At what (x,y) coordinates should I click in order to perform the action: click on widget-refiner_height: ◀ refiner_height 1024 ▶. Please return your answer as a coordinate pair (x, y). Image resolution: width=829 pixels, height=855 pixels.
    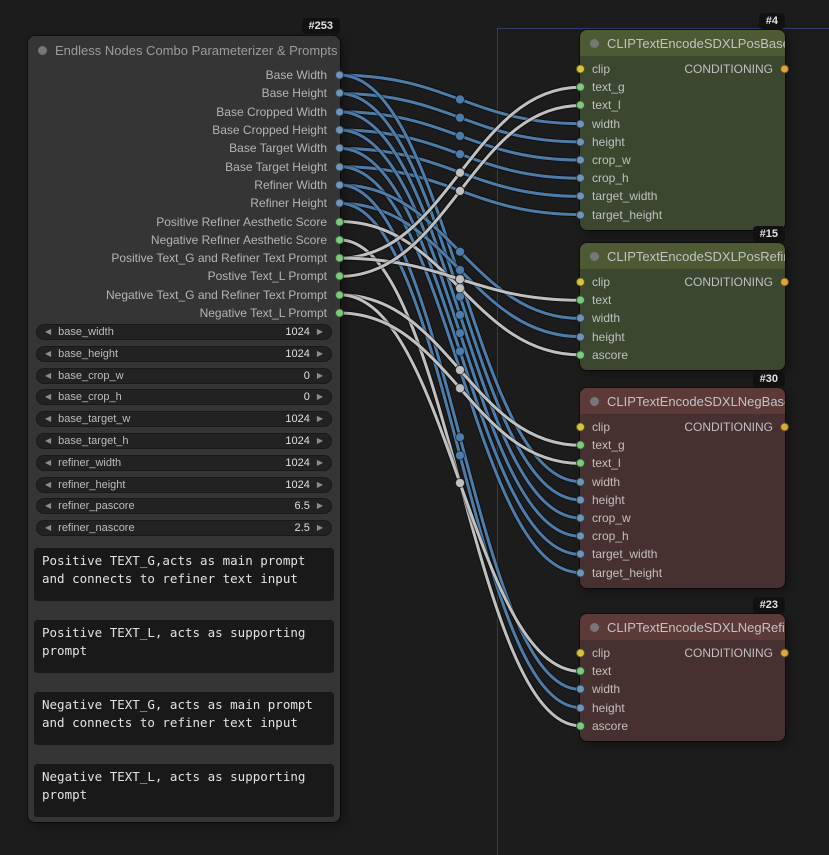
    Looking at the image, I should click on (184, 484).